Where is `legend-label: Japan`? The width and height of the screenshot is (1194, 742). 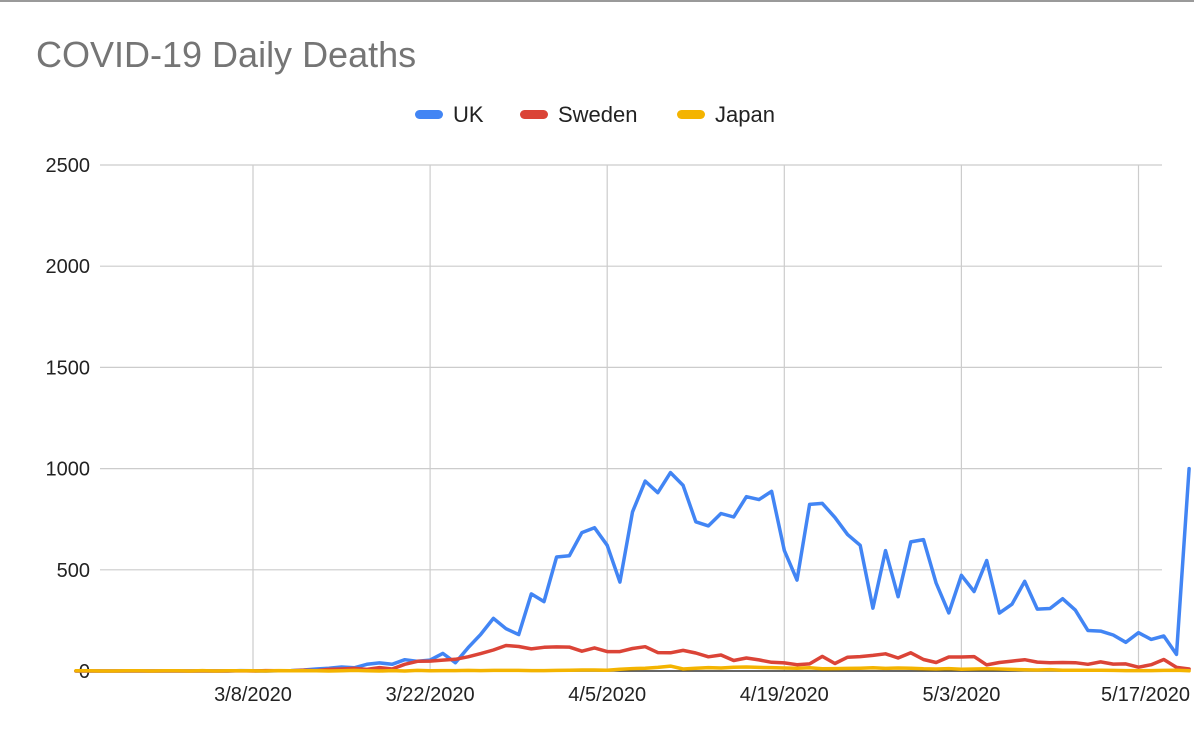 legend-label: Japan is located at coordinates (745, 114).